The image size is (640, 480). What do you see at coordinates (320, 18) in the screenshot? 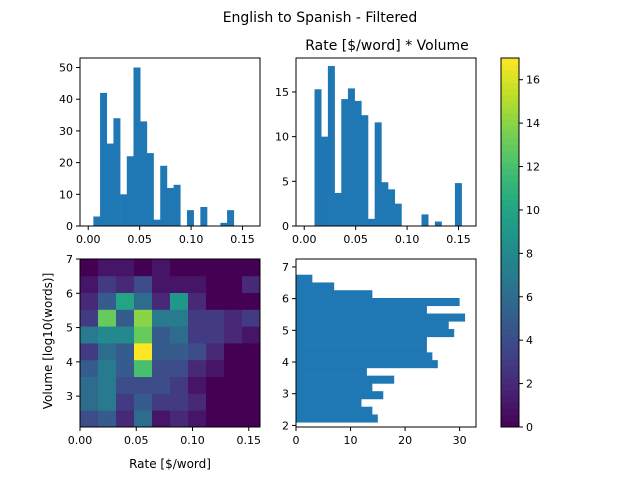
I see `figure-title: English to Spanish - Filtered` at bounding box center [320, 18].